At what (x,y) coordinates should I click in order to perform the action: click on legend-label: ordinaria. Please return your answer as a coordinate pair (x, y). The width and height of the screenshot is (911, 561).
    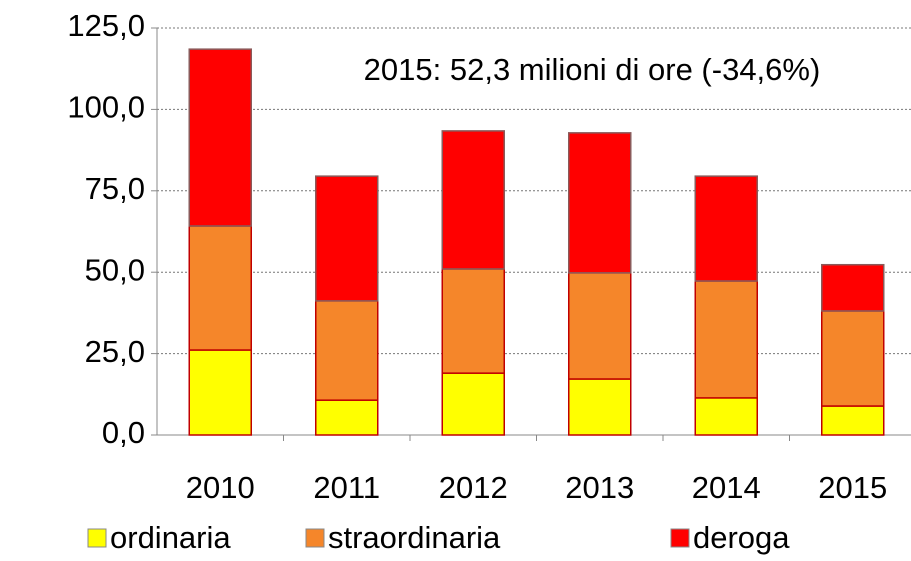
    Looking at the image, I should click on (170, 537).